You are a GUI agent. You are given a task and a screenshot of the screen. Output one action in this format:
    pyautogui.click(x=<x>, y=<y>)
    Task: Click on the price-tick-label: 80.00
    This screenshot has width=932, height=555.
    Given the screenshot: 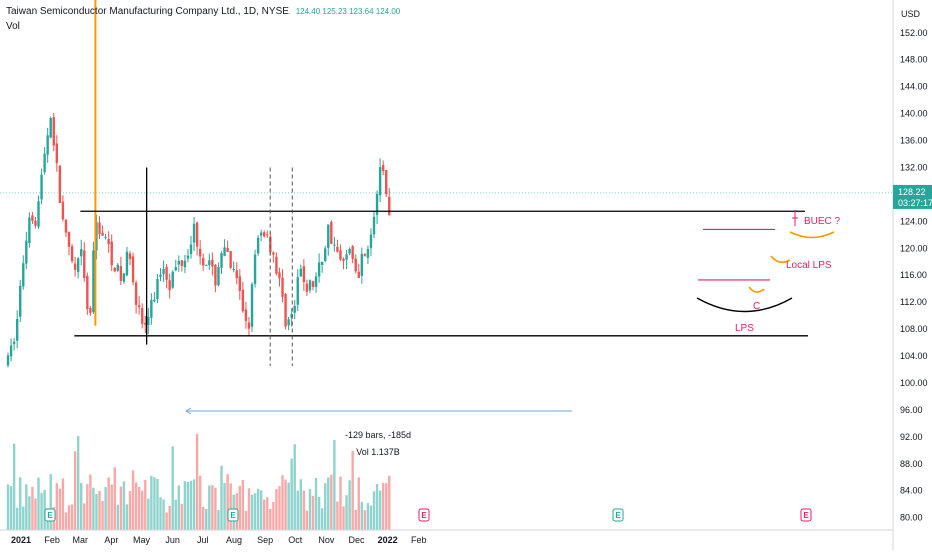 What is the action you would take?
    pyautogui.click(x=911, y=518)
    